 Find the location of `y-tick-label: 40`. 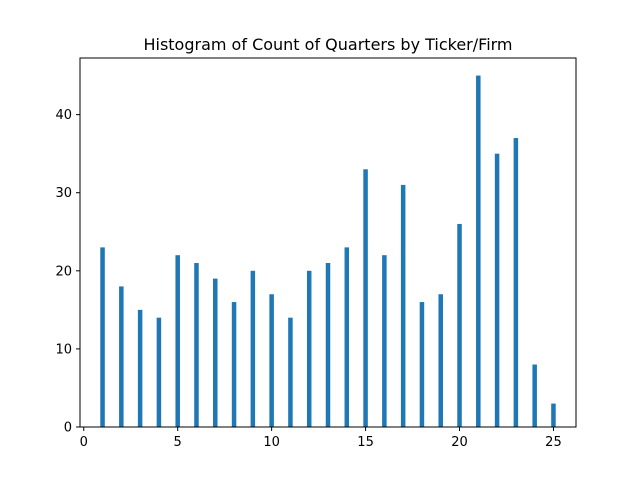

y-tick-label: 40 is located at coordinates (63, 115).